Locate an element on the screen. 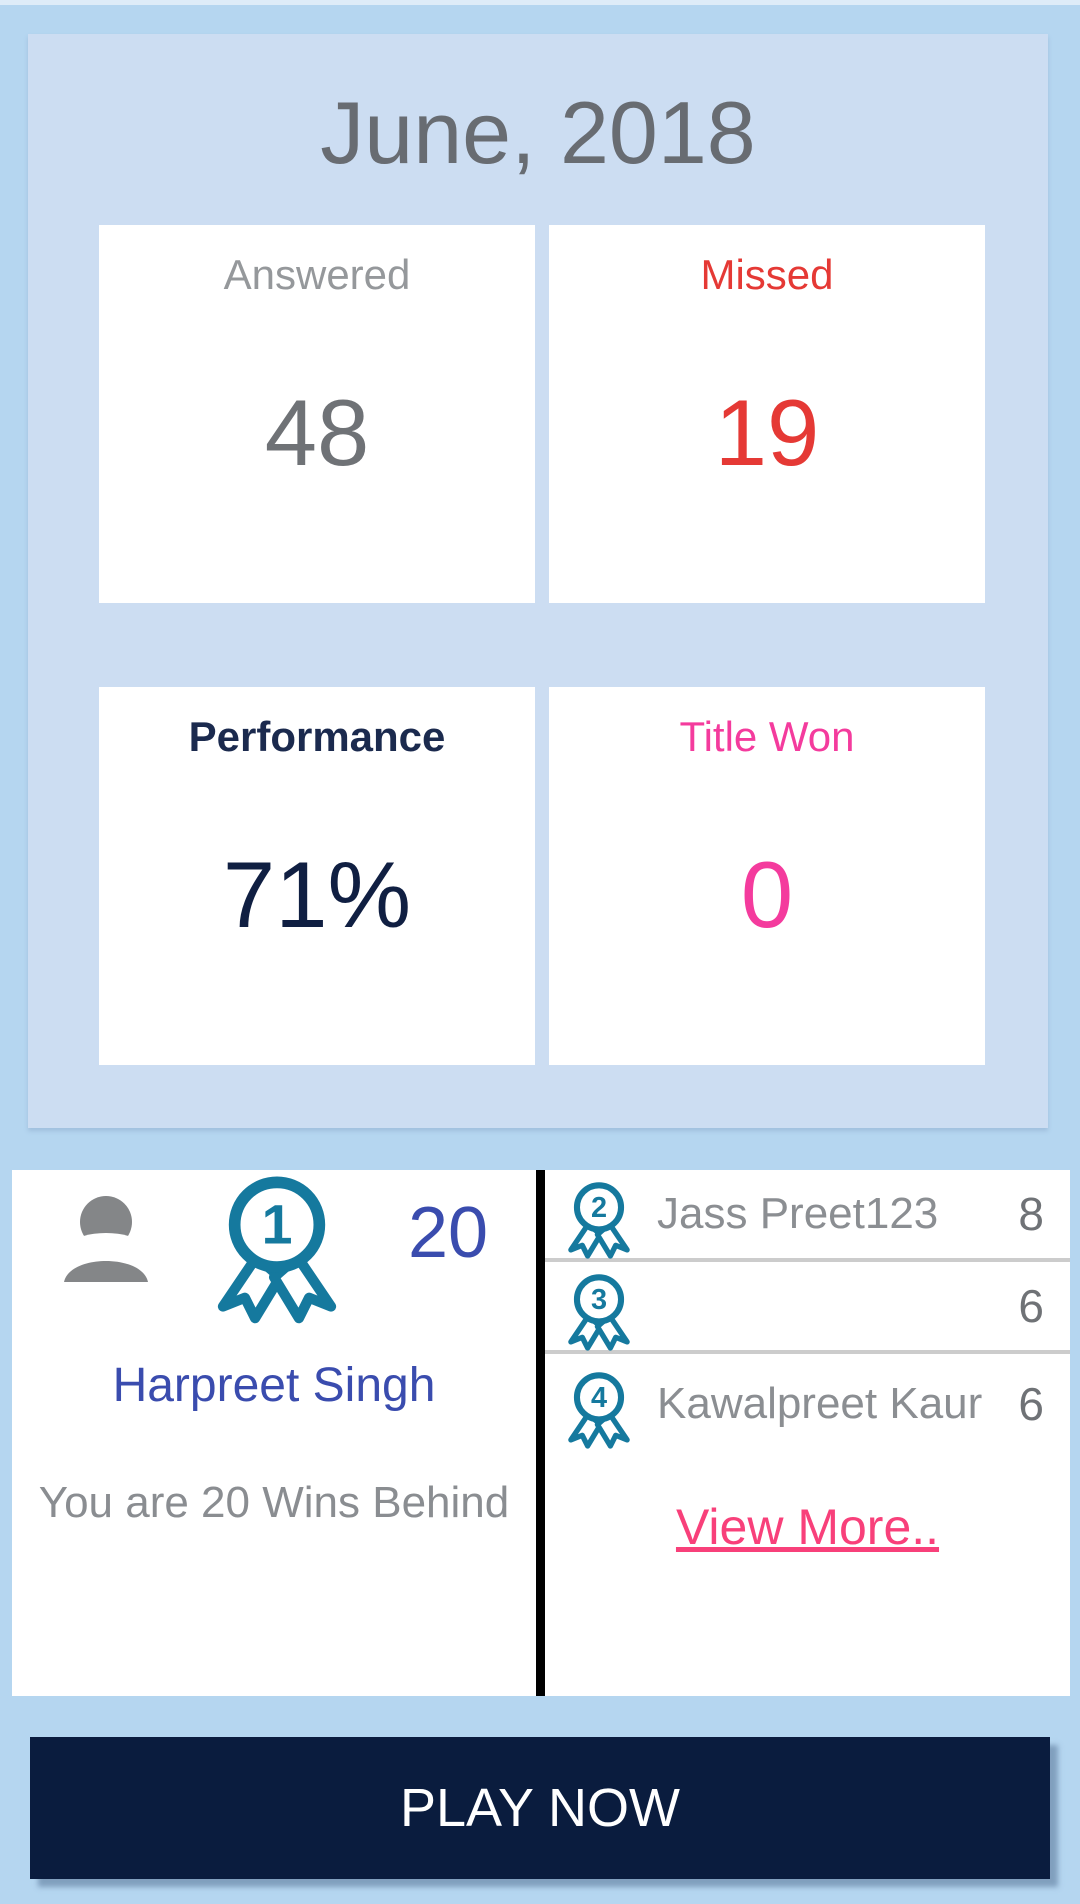 The height and width of the screenshot is (1904, 1080). wins-behind-text: You are 20 Wins Behind is located at coordinates (274, 1502).